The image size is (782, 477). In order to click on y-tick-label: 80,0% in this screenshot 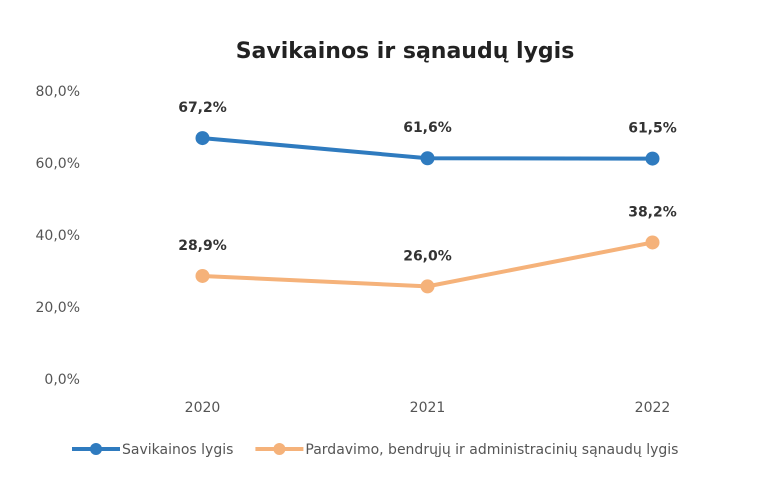, I will do `click(58, 92)`.